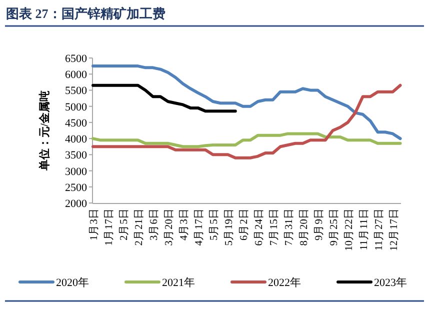 Image resolution: width=429 pixels, height=321 pixels. What do you see at coordinates (76, 123) in the screenshot?
I see `y-tick-label: 4500` at bounding box center [76, 123].